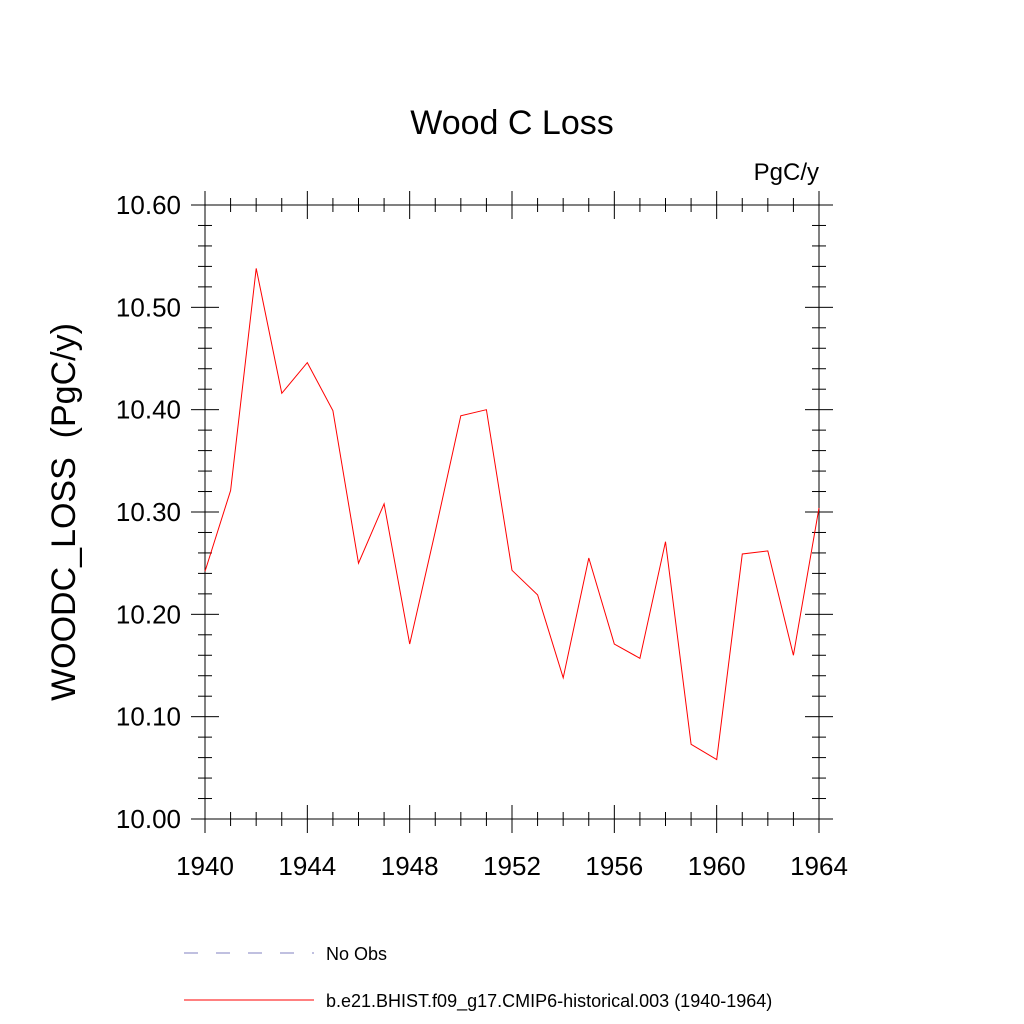 This screenshot has width=1024, height=1024. I want to click on y-tick-label: 10.00, so click(148, 819).